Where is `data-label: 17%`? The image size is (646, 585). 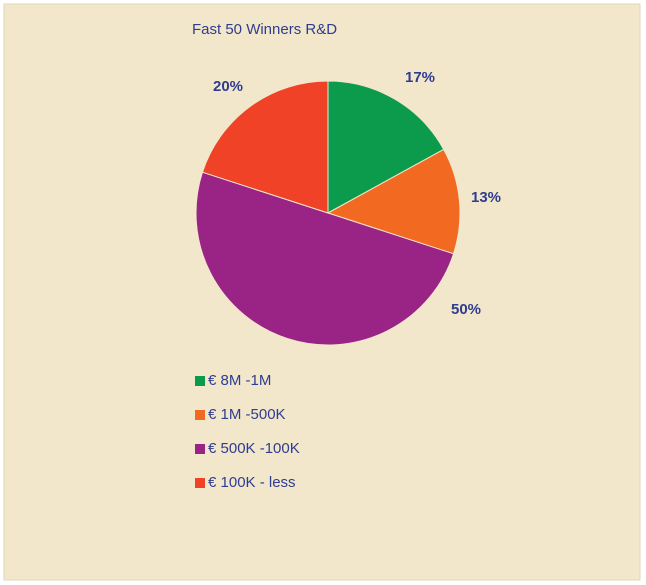 data-label: 17% is located at coordinates (420, 77).